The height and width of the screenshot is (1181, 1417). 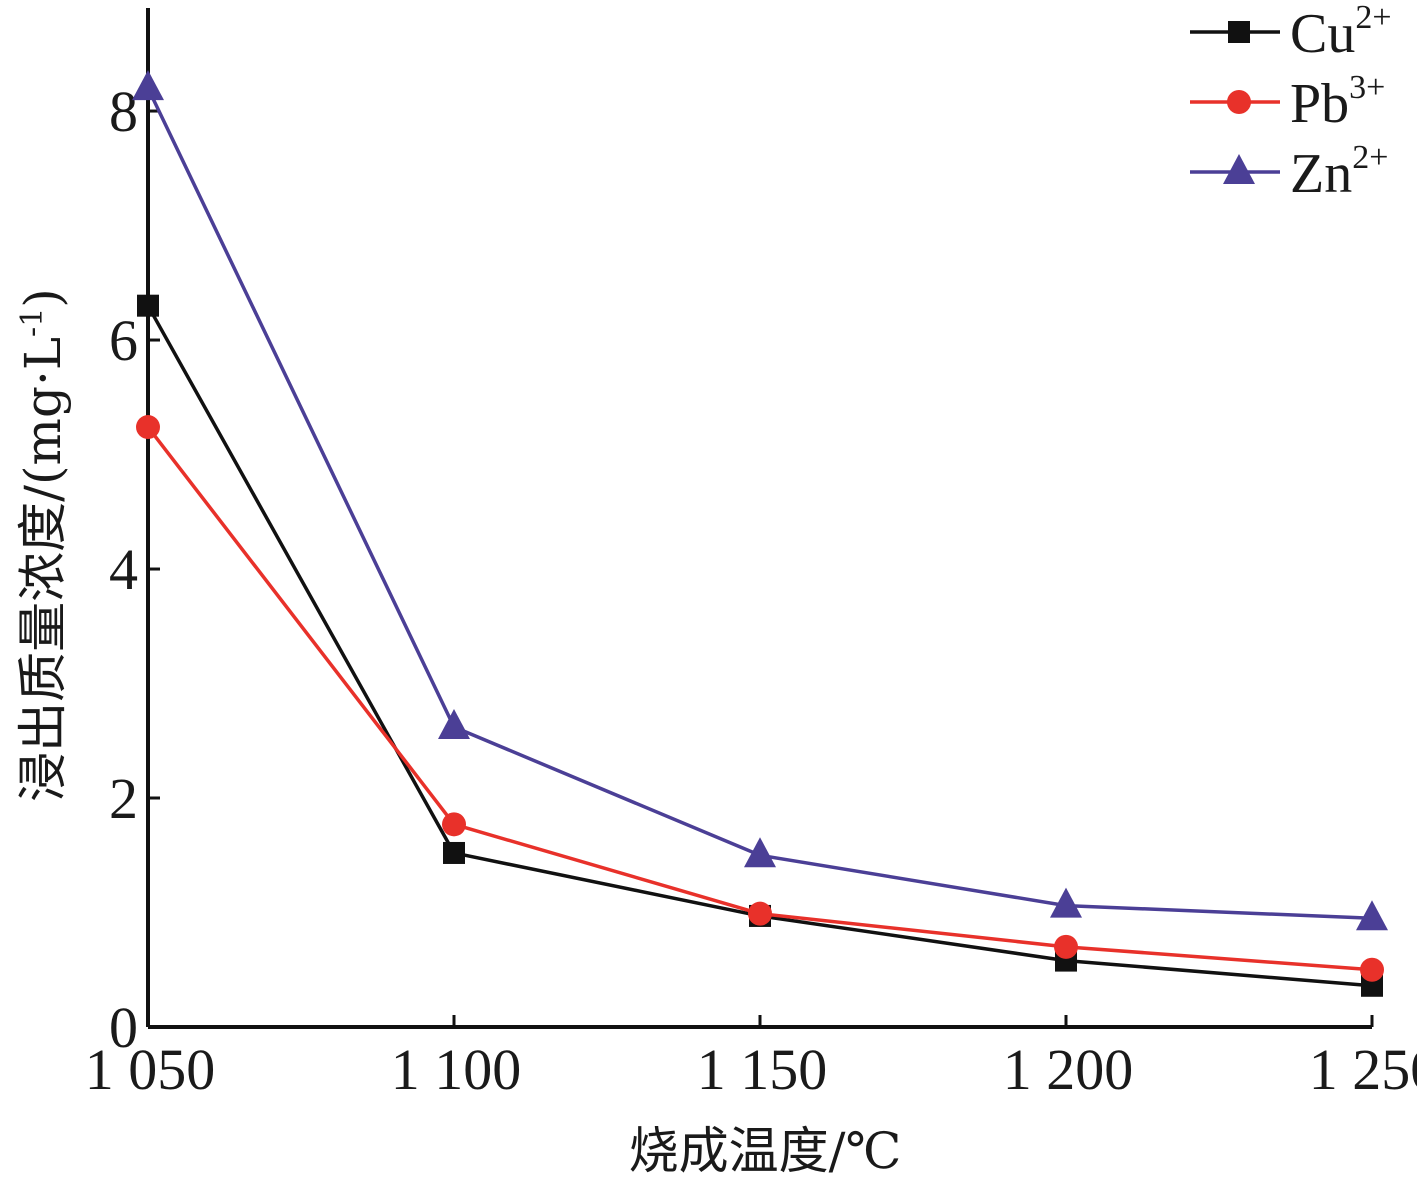 What do you see at coordinates (1239, 102) in the screenshot?
I see `legend-marker-pb` at bounding box center [1239, 102].